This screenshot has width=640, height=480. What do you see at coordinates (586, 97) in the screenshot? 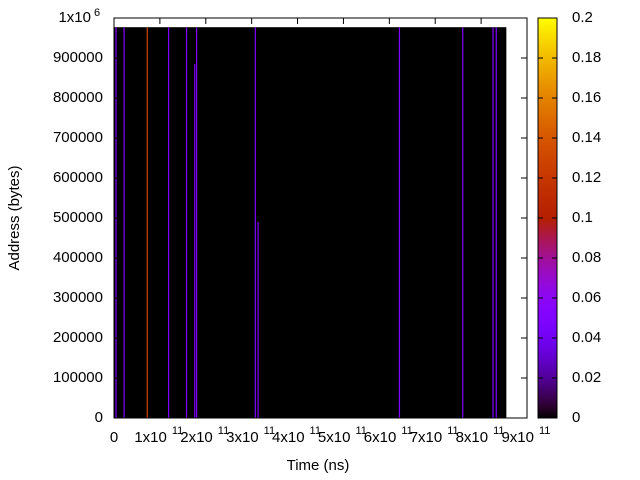
I see `colorbar-tick-label: 0.16` at bounding box center [586, 97].